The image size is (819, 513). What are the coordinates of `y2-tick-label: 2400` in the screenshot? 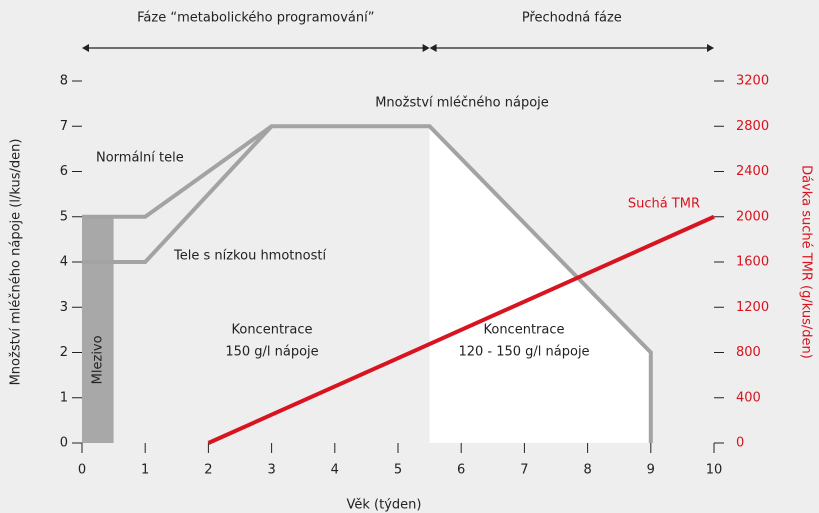 It's located at (752, 171).